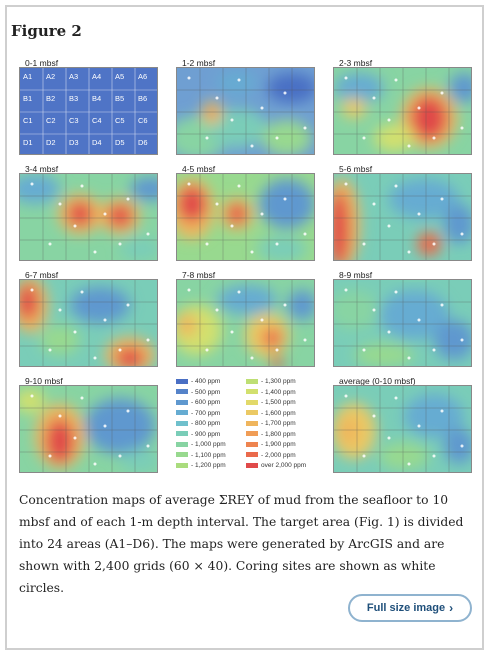  Describe the element at coordinates (42, 63) in the screenshot. I see `panel-label-0-1: 0-1 mbsf` at that location.